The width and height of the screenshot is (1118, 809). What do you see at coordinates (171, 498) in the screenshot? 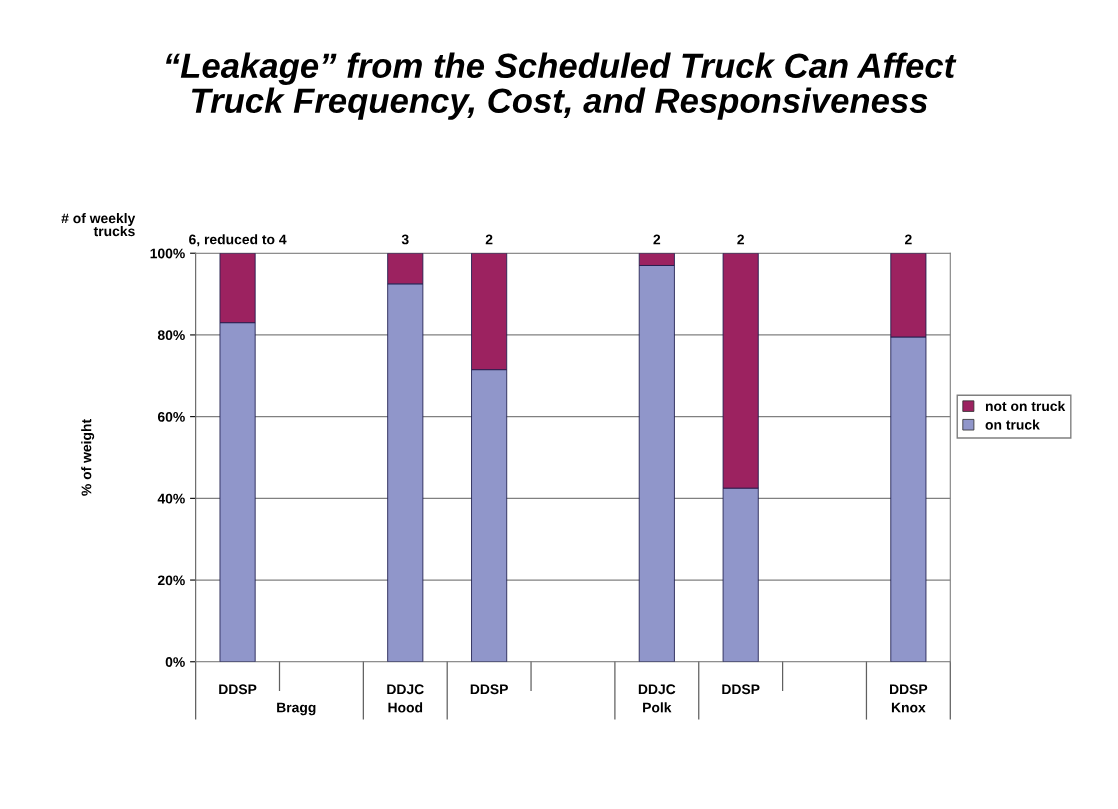
I see `y-tick-label: 40%` at bounding box center [171, 498].